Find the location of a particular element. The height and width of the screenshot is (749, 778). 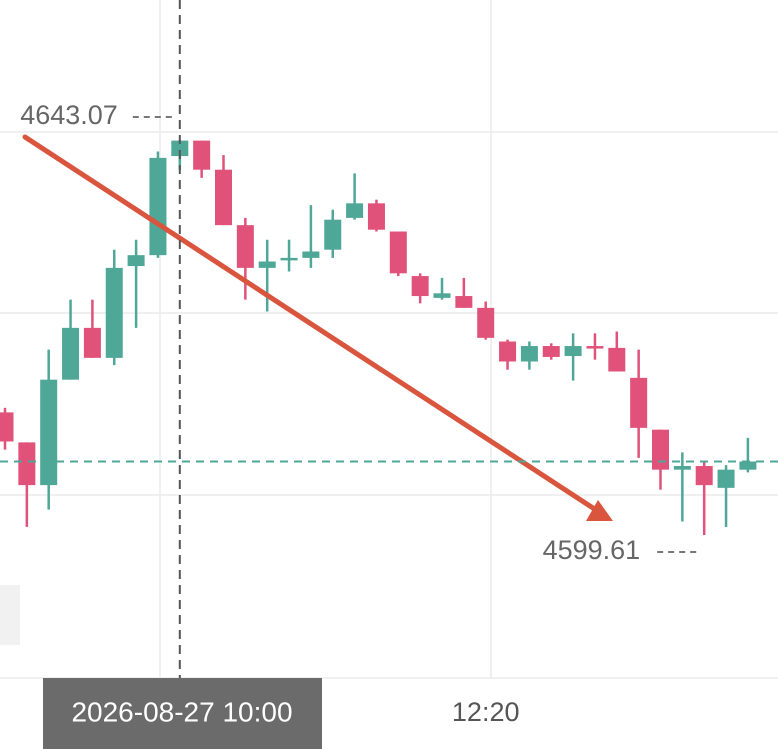

arrow-head is located at coordinates (599, 510).